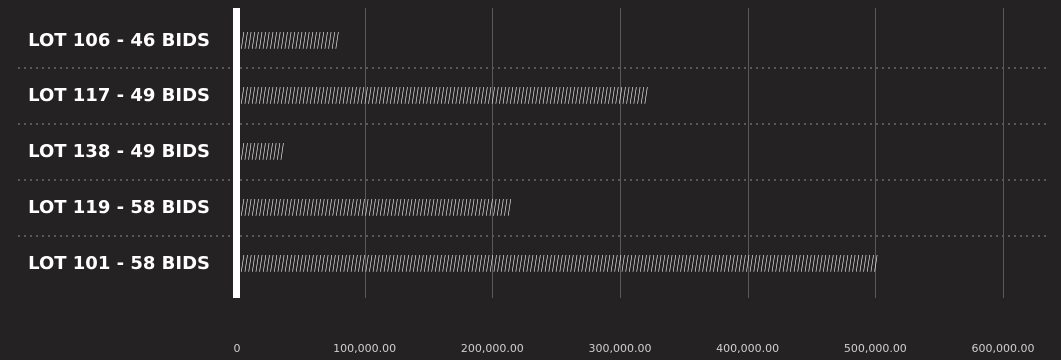  What do you see at coordinates (290, 40) in the screenshot?
I see `bar: ///////////////////////////` at bounding box center [290, 40].